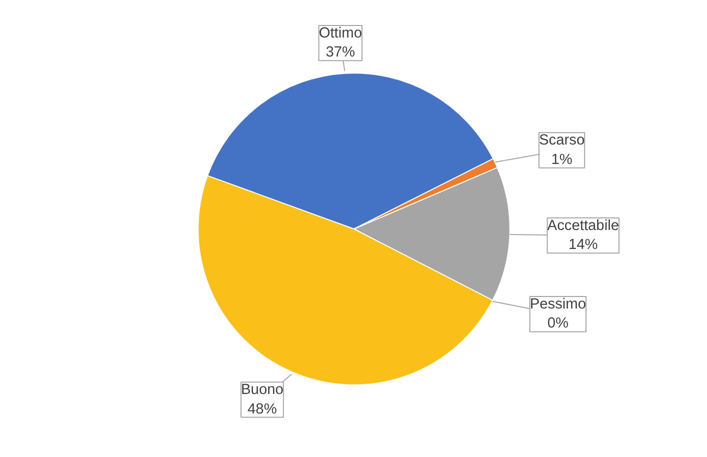 This screenshot has height=457, width=707. I want to click on data-label: 14%, so click(583, 245).